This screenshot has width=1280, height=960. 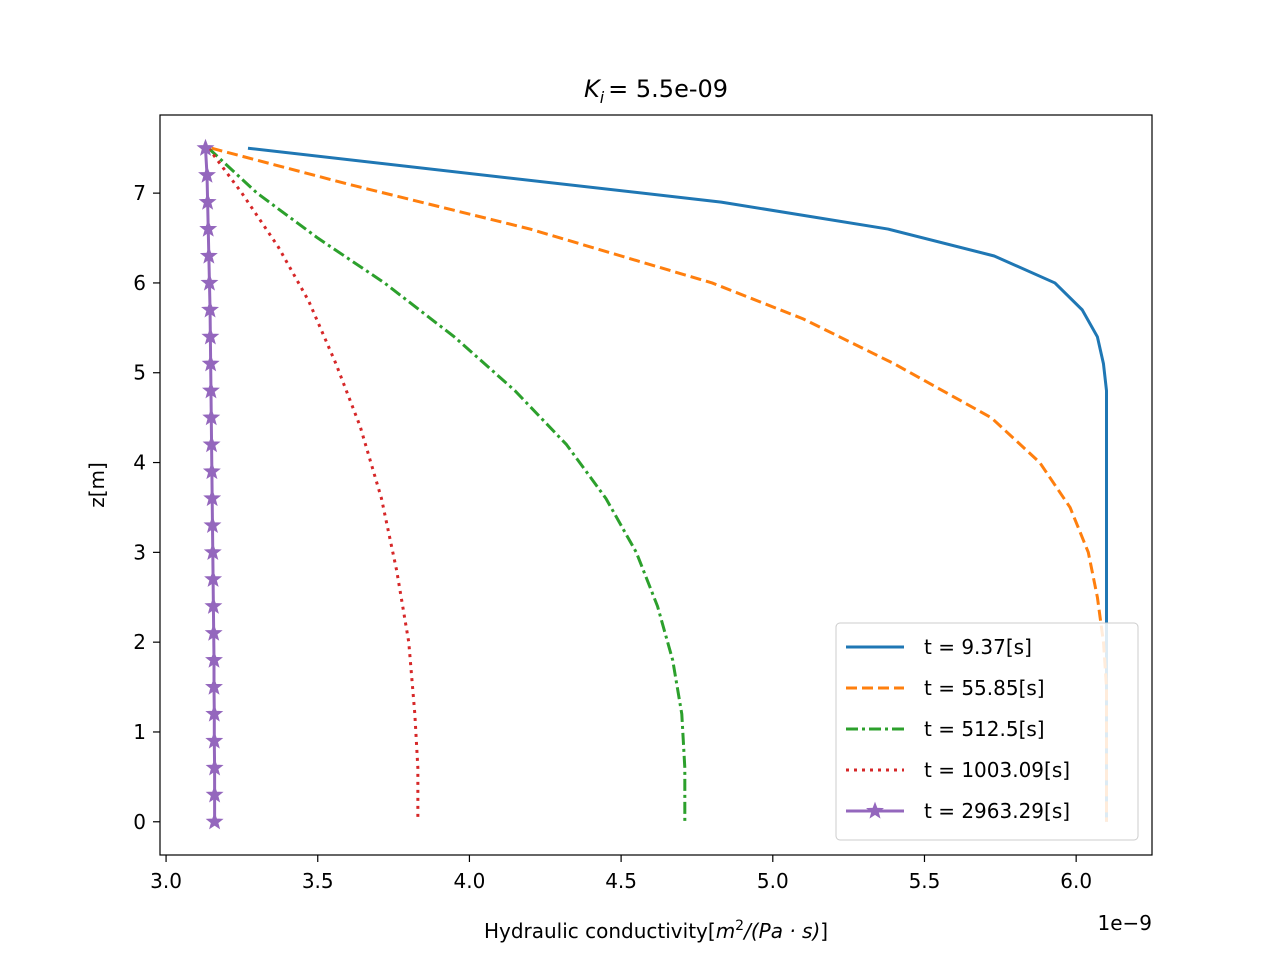 I want to click on legend-marker, so click(x=875, y=810).